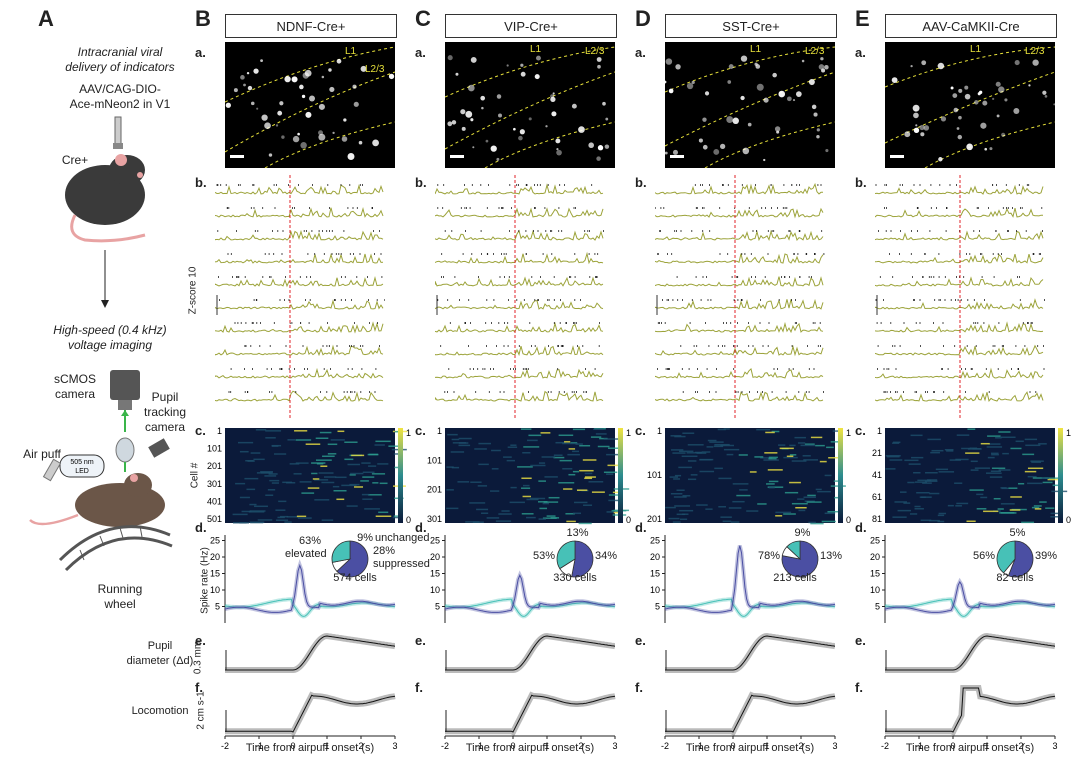 This screenshot has width=1080, height=757. What do you see at coordinates (1015, 578) in the screenshot?
I see `cell-count: 82 cells` at bounding box center [1015, 578].